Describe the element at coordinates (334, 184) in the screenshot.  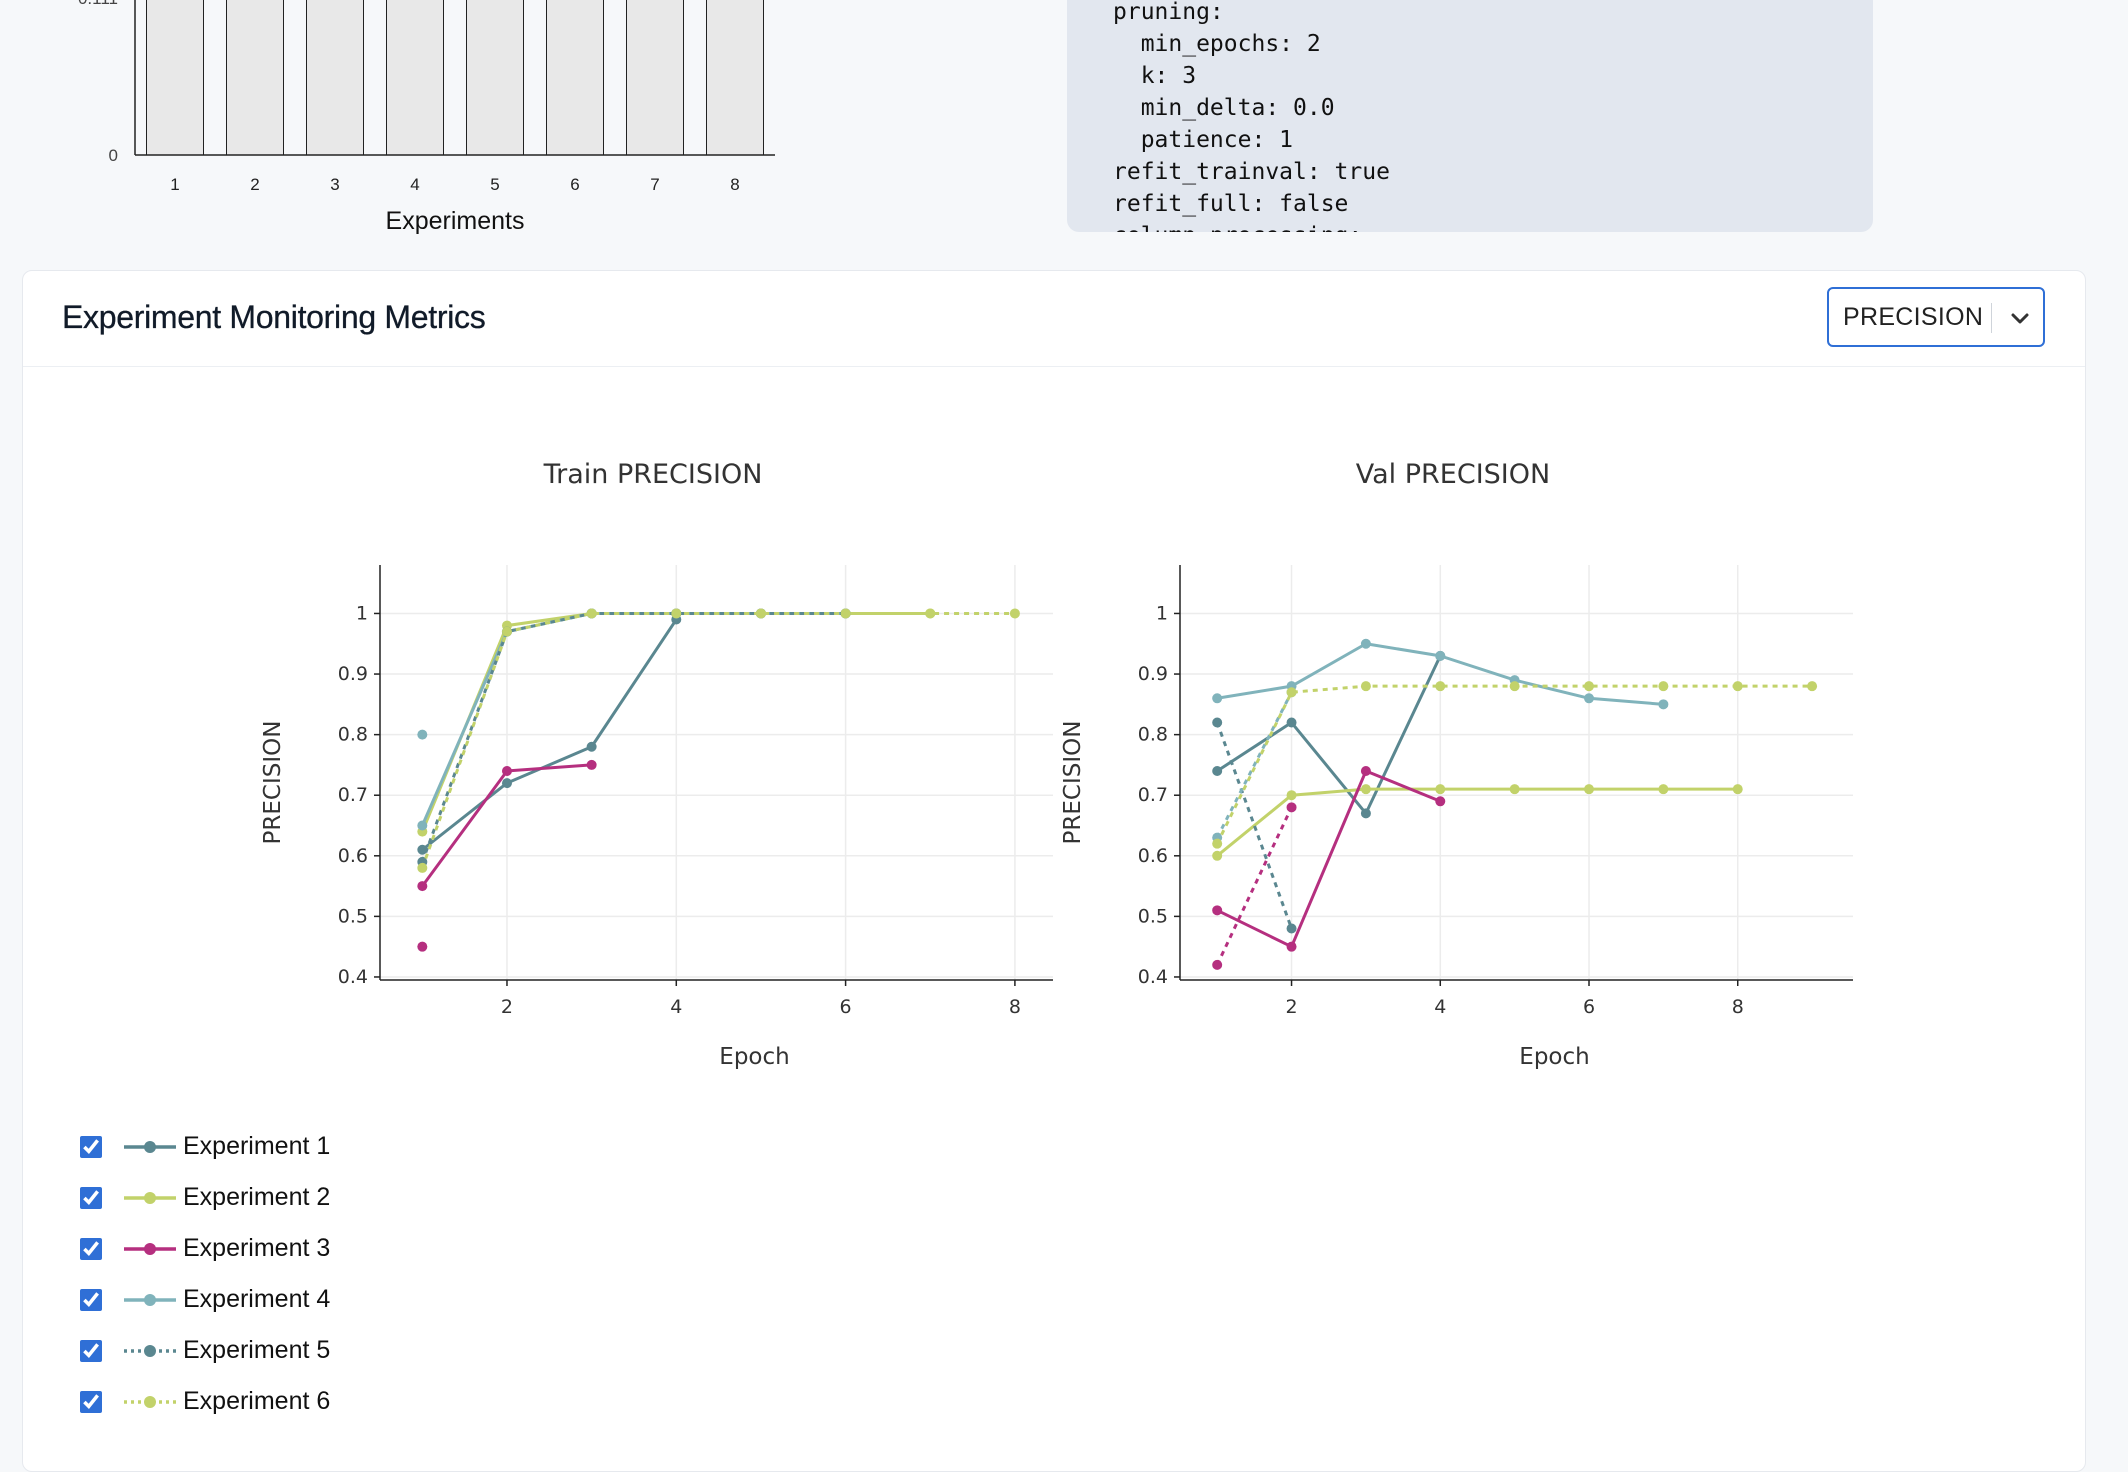
I see `bar-xtick-label: 3` at that location.